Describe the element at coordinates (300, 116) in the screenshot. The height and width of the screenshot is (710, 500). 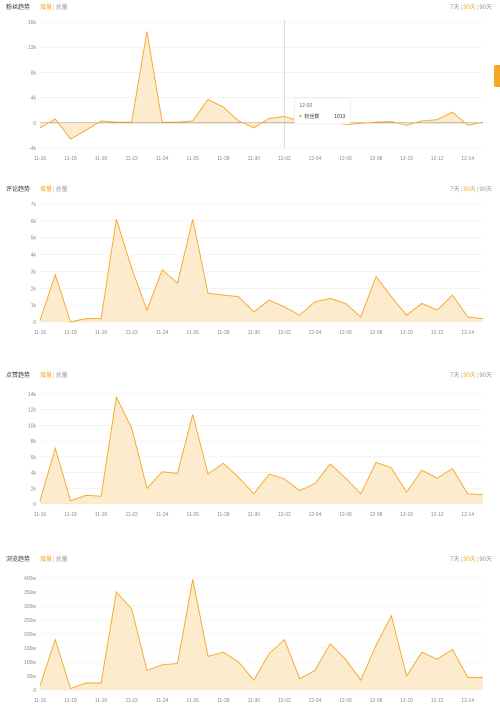
I see `tooltip-marker` at that location.